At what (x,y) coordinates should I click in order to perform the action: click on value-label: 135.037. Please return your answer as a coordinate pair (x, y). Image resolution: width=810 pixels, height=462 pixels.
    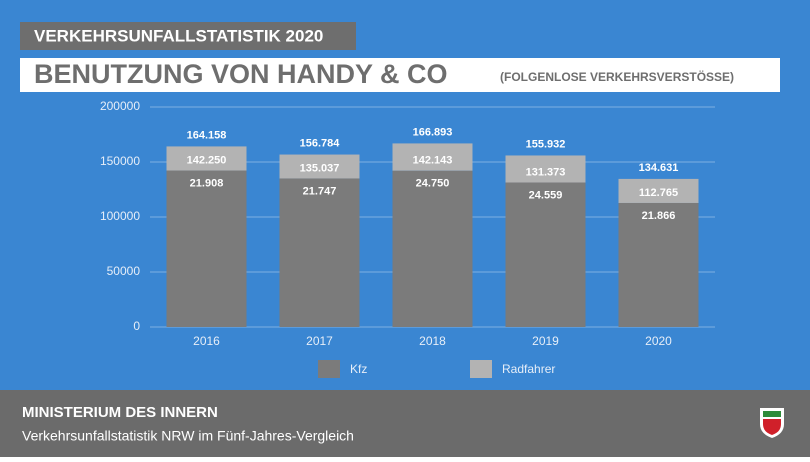
    Looking at the image, I should click on (320, 168).